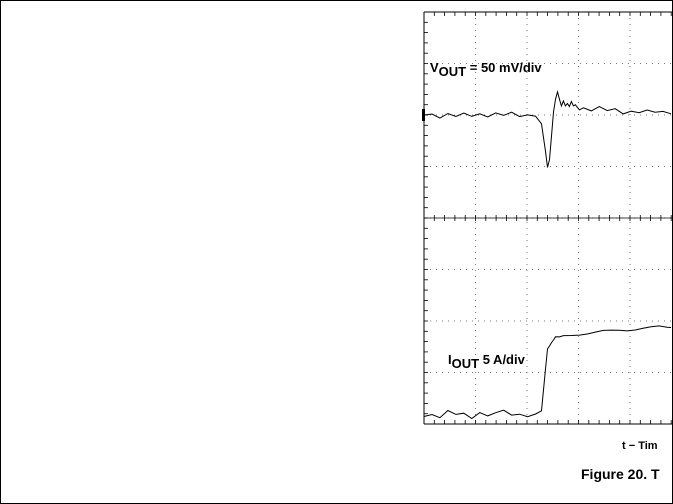  I want to click on iout-label-scale: 5 A/div, so click(502, 359).